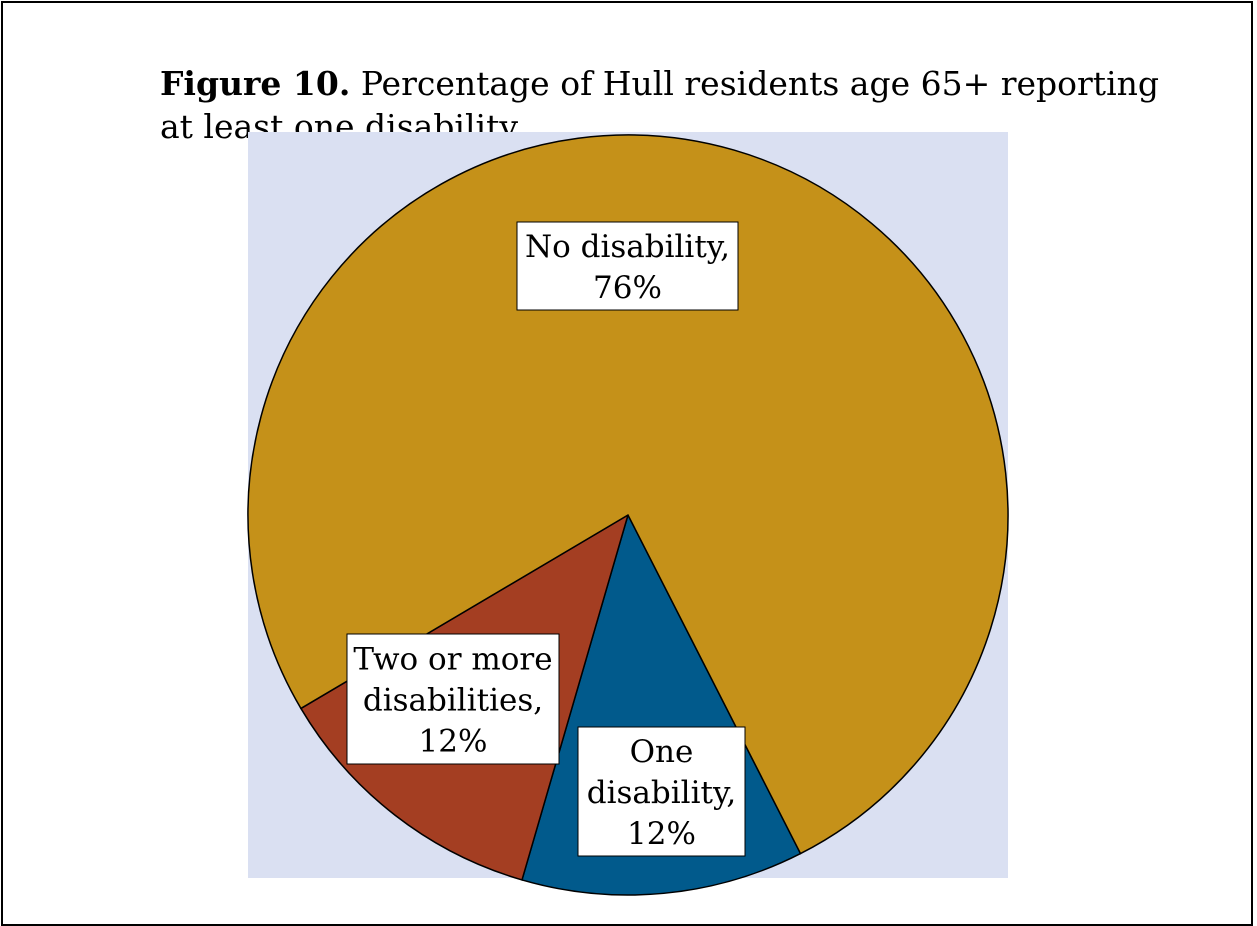 The image size is (1257, 926). I want to click on data-label-category: Two or more, so click(452, 659).